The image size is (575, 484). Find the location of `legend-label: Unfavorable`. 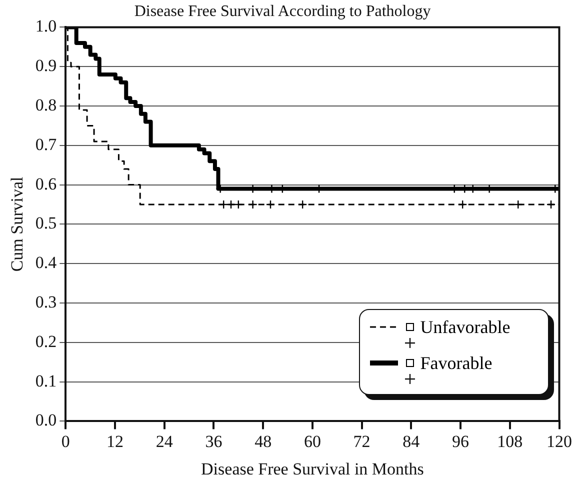

legend-label: Unfavorable is located at coordinates (465, 327).